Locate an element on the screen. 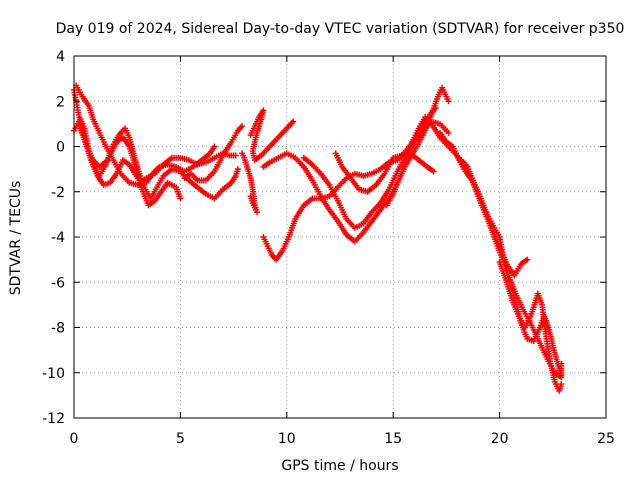  y-tick-label: -8 is located at coordinates (58, 329).